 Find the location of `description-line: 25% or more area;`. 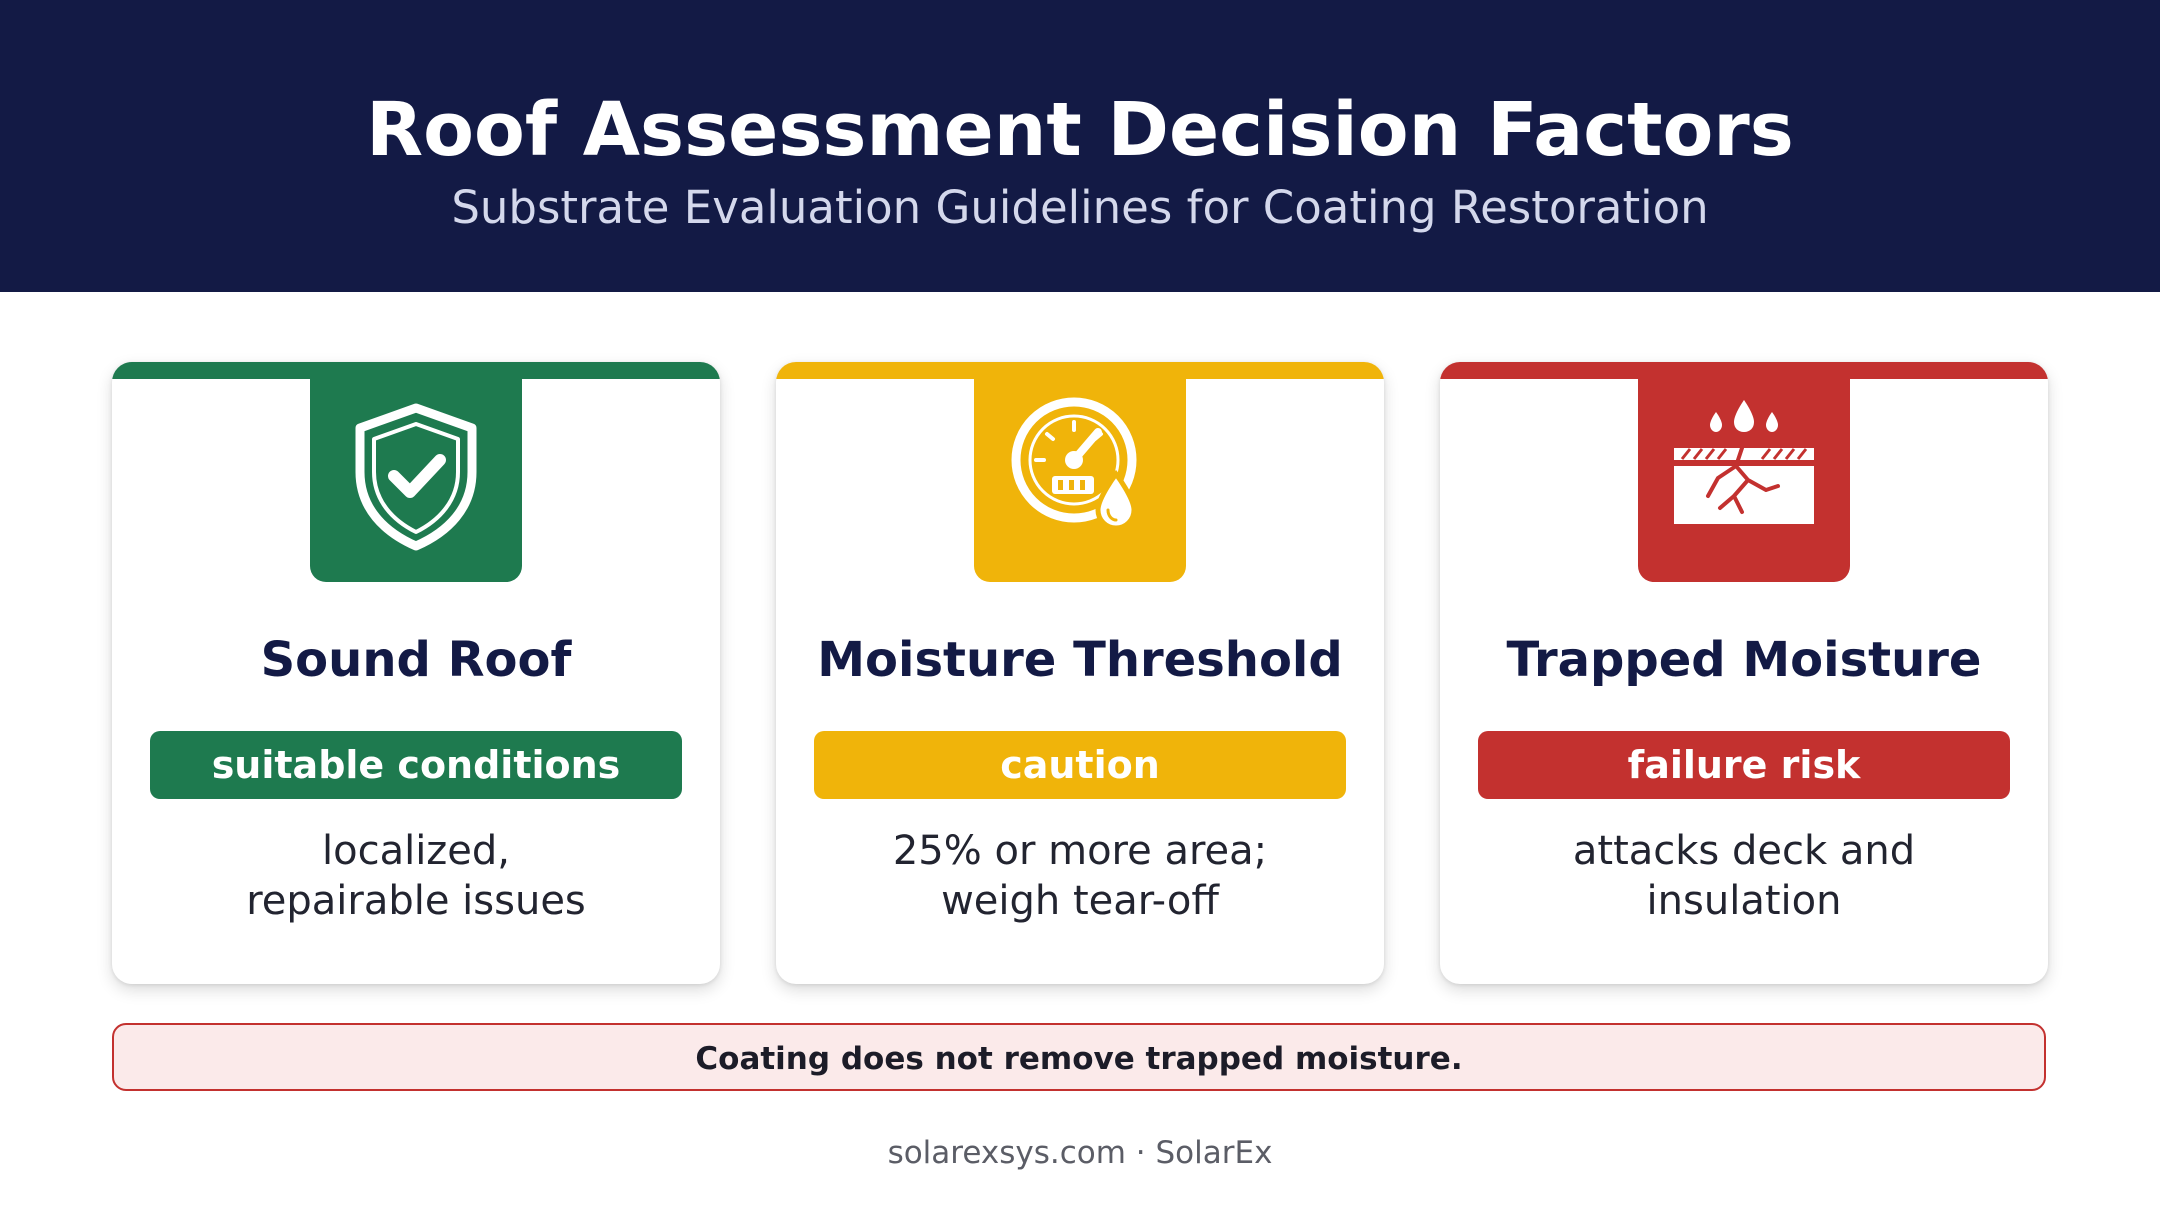

description-line: 25% or more area; is located at coordinates (1080, 851).